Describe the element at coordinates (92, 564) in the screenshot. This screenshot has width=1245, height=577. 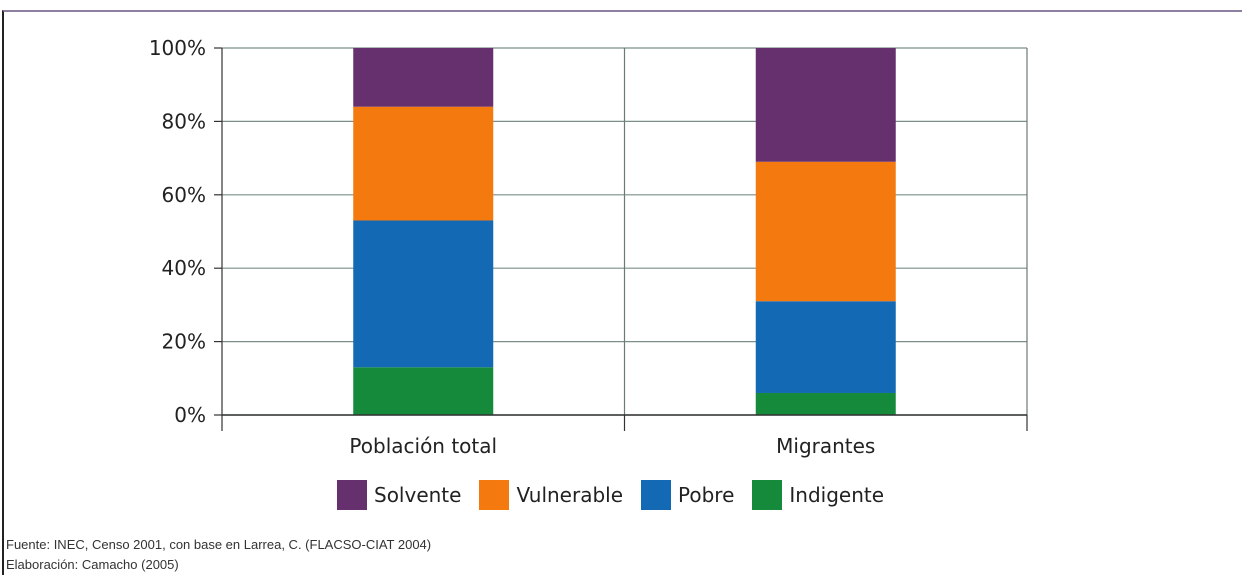
I see `credit-text: Elaboración: Camacho (2005)` at that location.